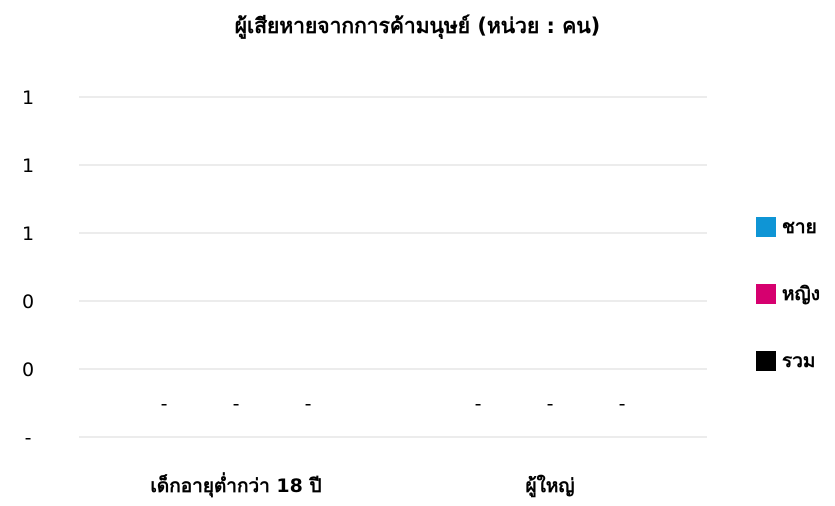  I want to click on legend-item: หญิง, so click(788, 294).